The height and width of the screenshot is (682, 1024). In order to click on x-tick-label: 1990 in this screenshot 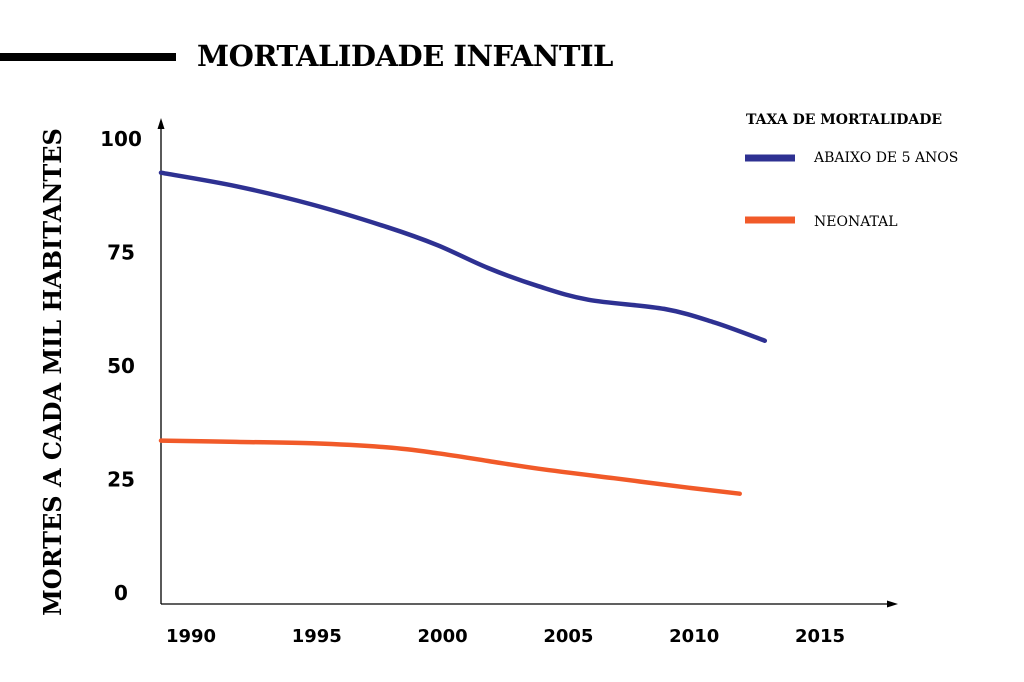, I will do `click(191, 636)`.